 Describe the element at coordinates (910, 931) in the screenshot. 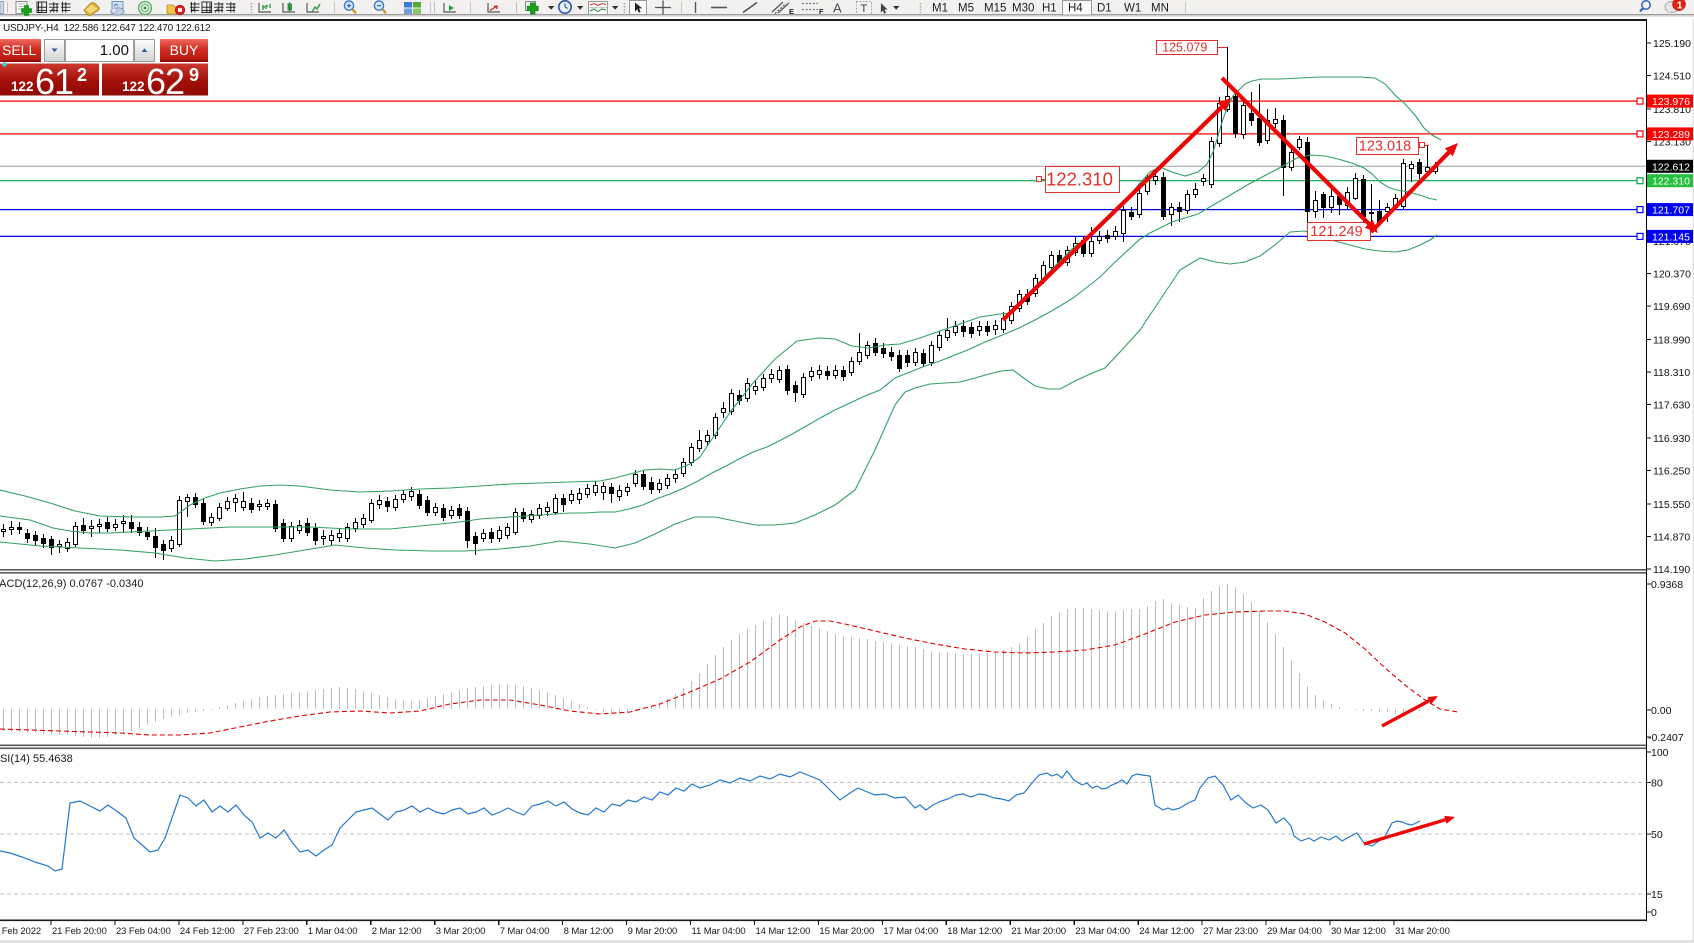

I see `svg-text: 17 Mar 04:00` at that location.